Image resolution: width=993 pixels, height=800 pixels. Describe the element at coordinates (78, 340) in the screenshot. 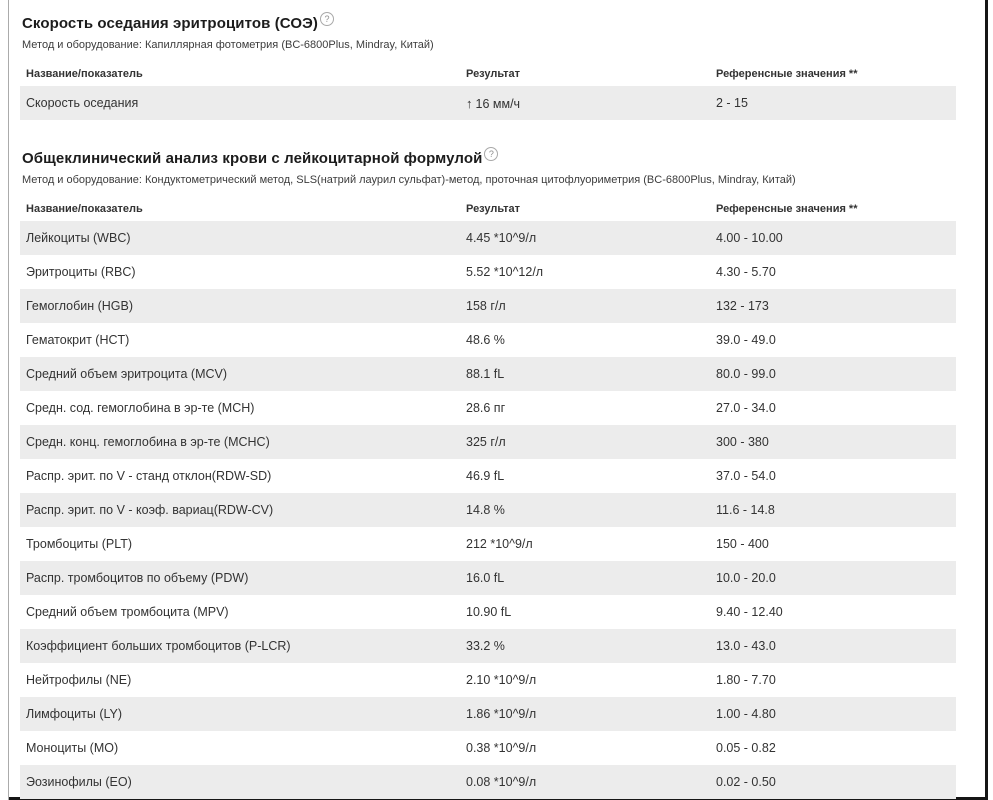

I see `parameter-name: Гематокрит (HCT)` at that location.